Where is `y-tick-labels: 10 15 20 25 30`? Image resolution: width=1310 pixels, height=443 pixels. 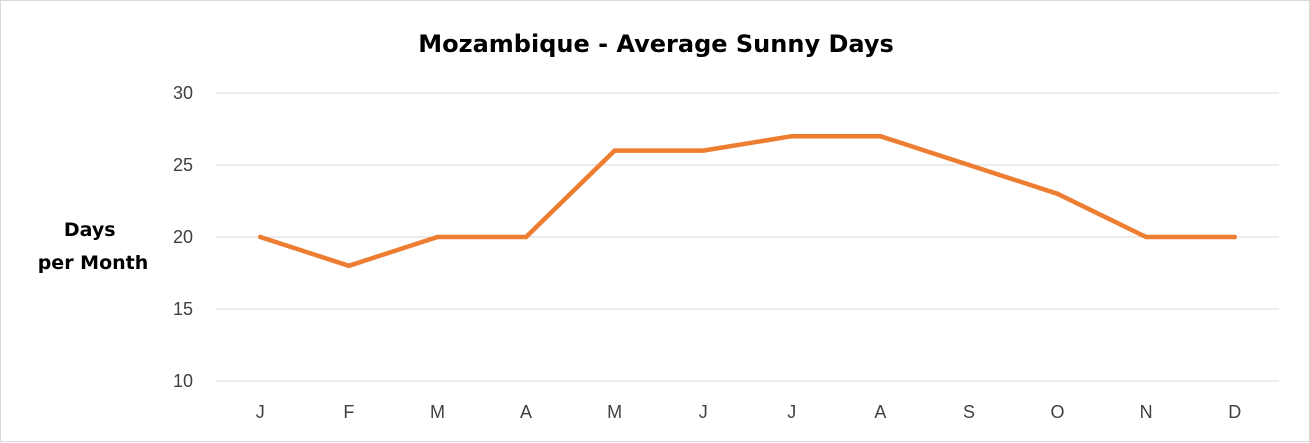 y-tick-labels: 10 15 20 25 30 is located at coordinates (183, 237).